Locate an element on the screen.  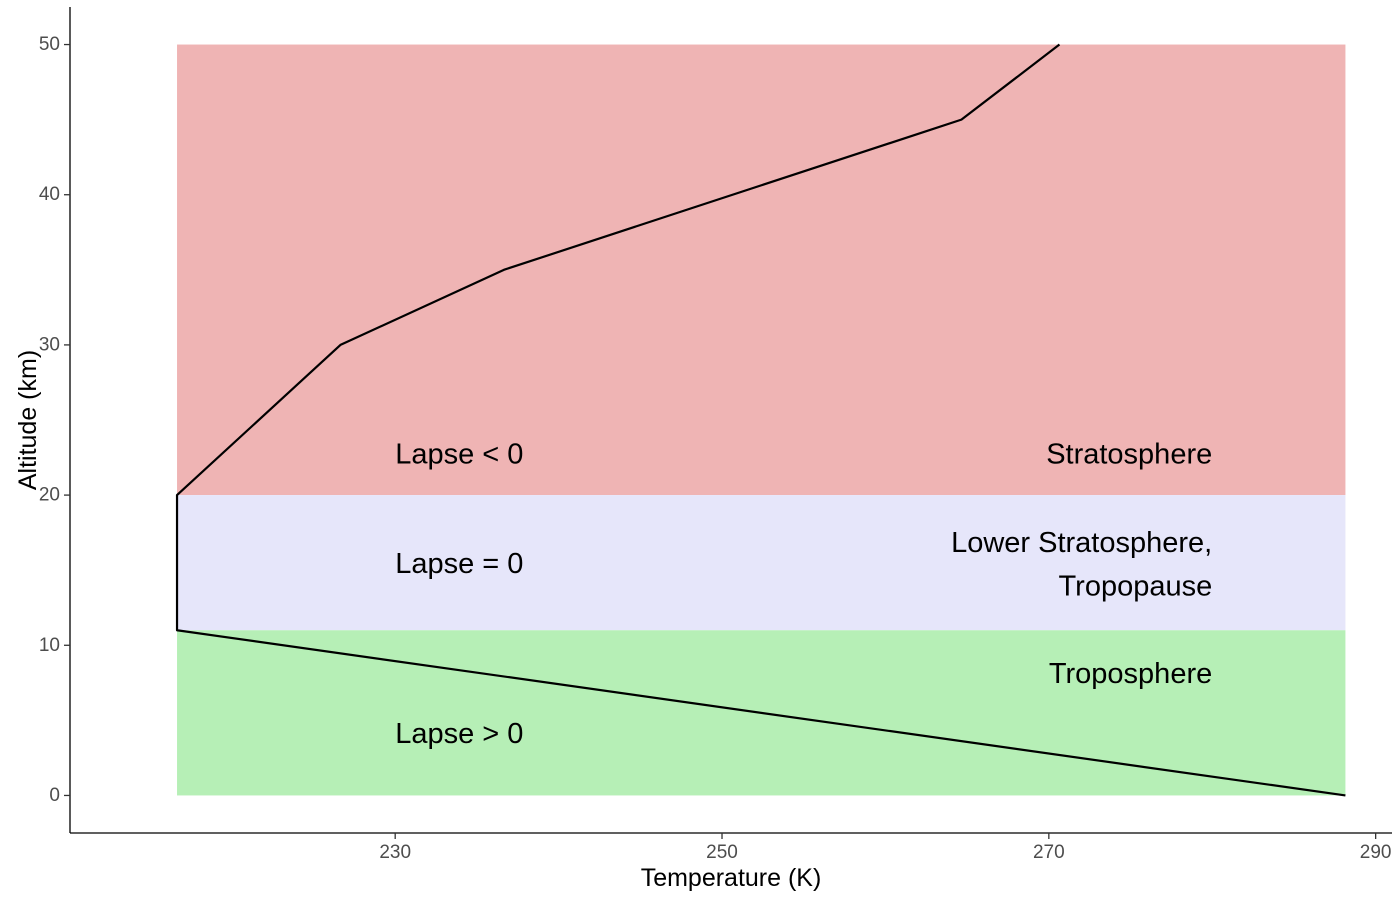
annotation-1: Stratosphere is located at coordinates (1129, 455).